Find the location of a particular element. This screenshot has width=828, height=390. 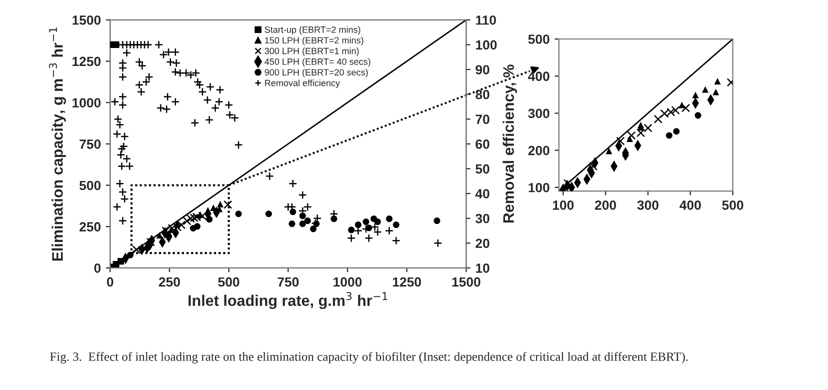

y-tick-label: 1250 is located at coordinates (86, 61).